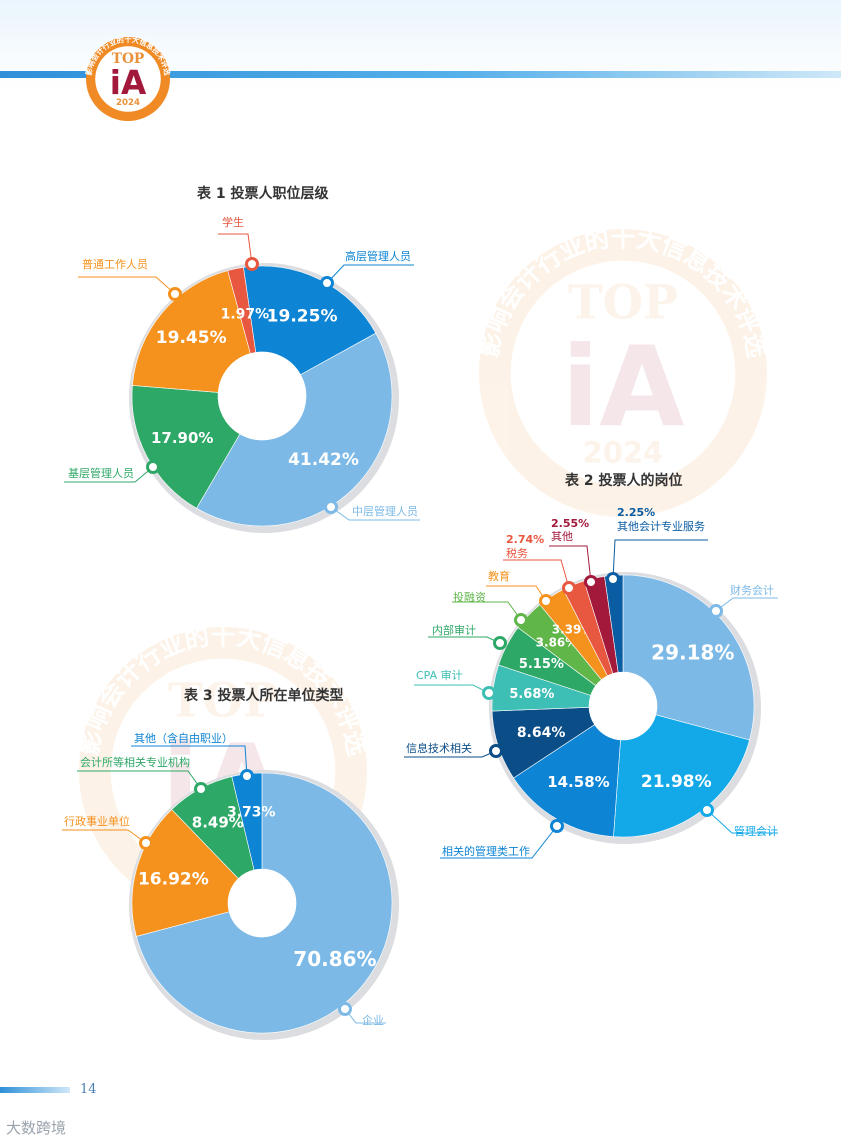 The height and width of the screenshot is (1144, 841). Describe the element at coordinates (541, 733) in the screenshot. I see `slice-value-label: 8.64%` at that location.